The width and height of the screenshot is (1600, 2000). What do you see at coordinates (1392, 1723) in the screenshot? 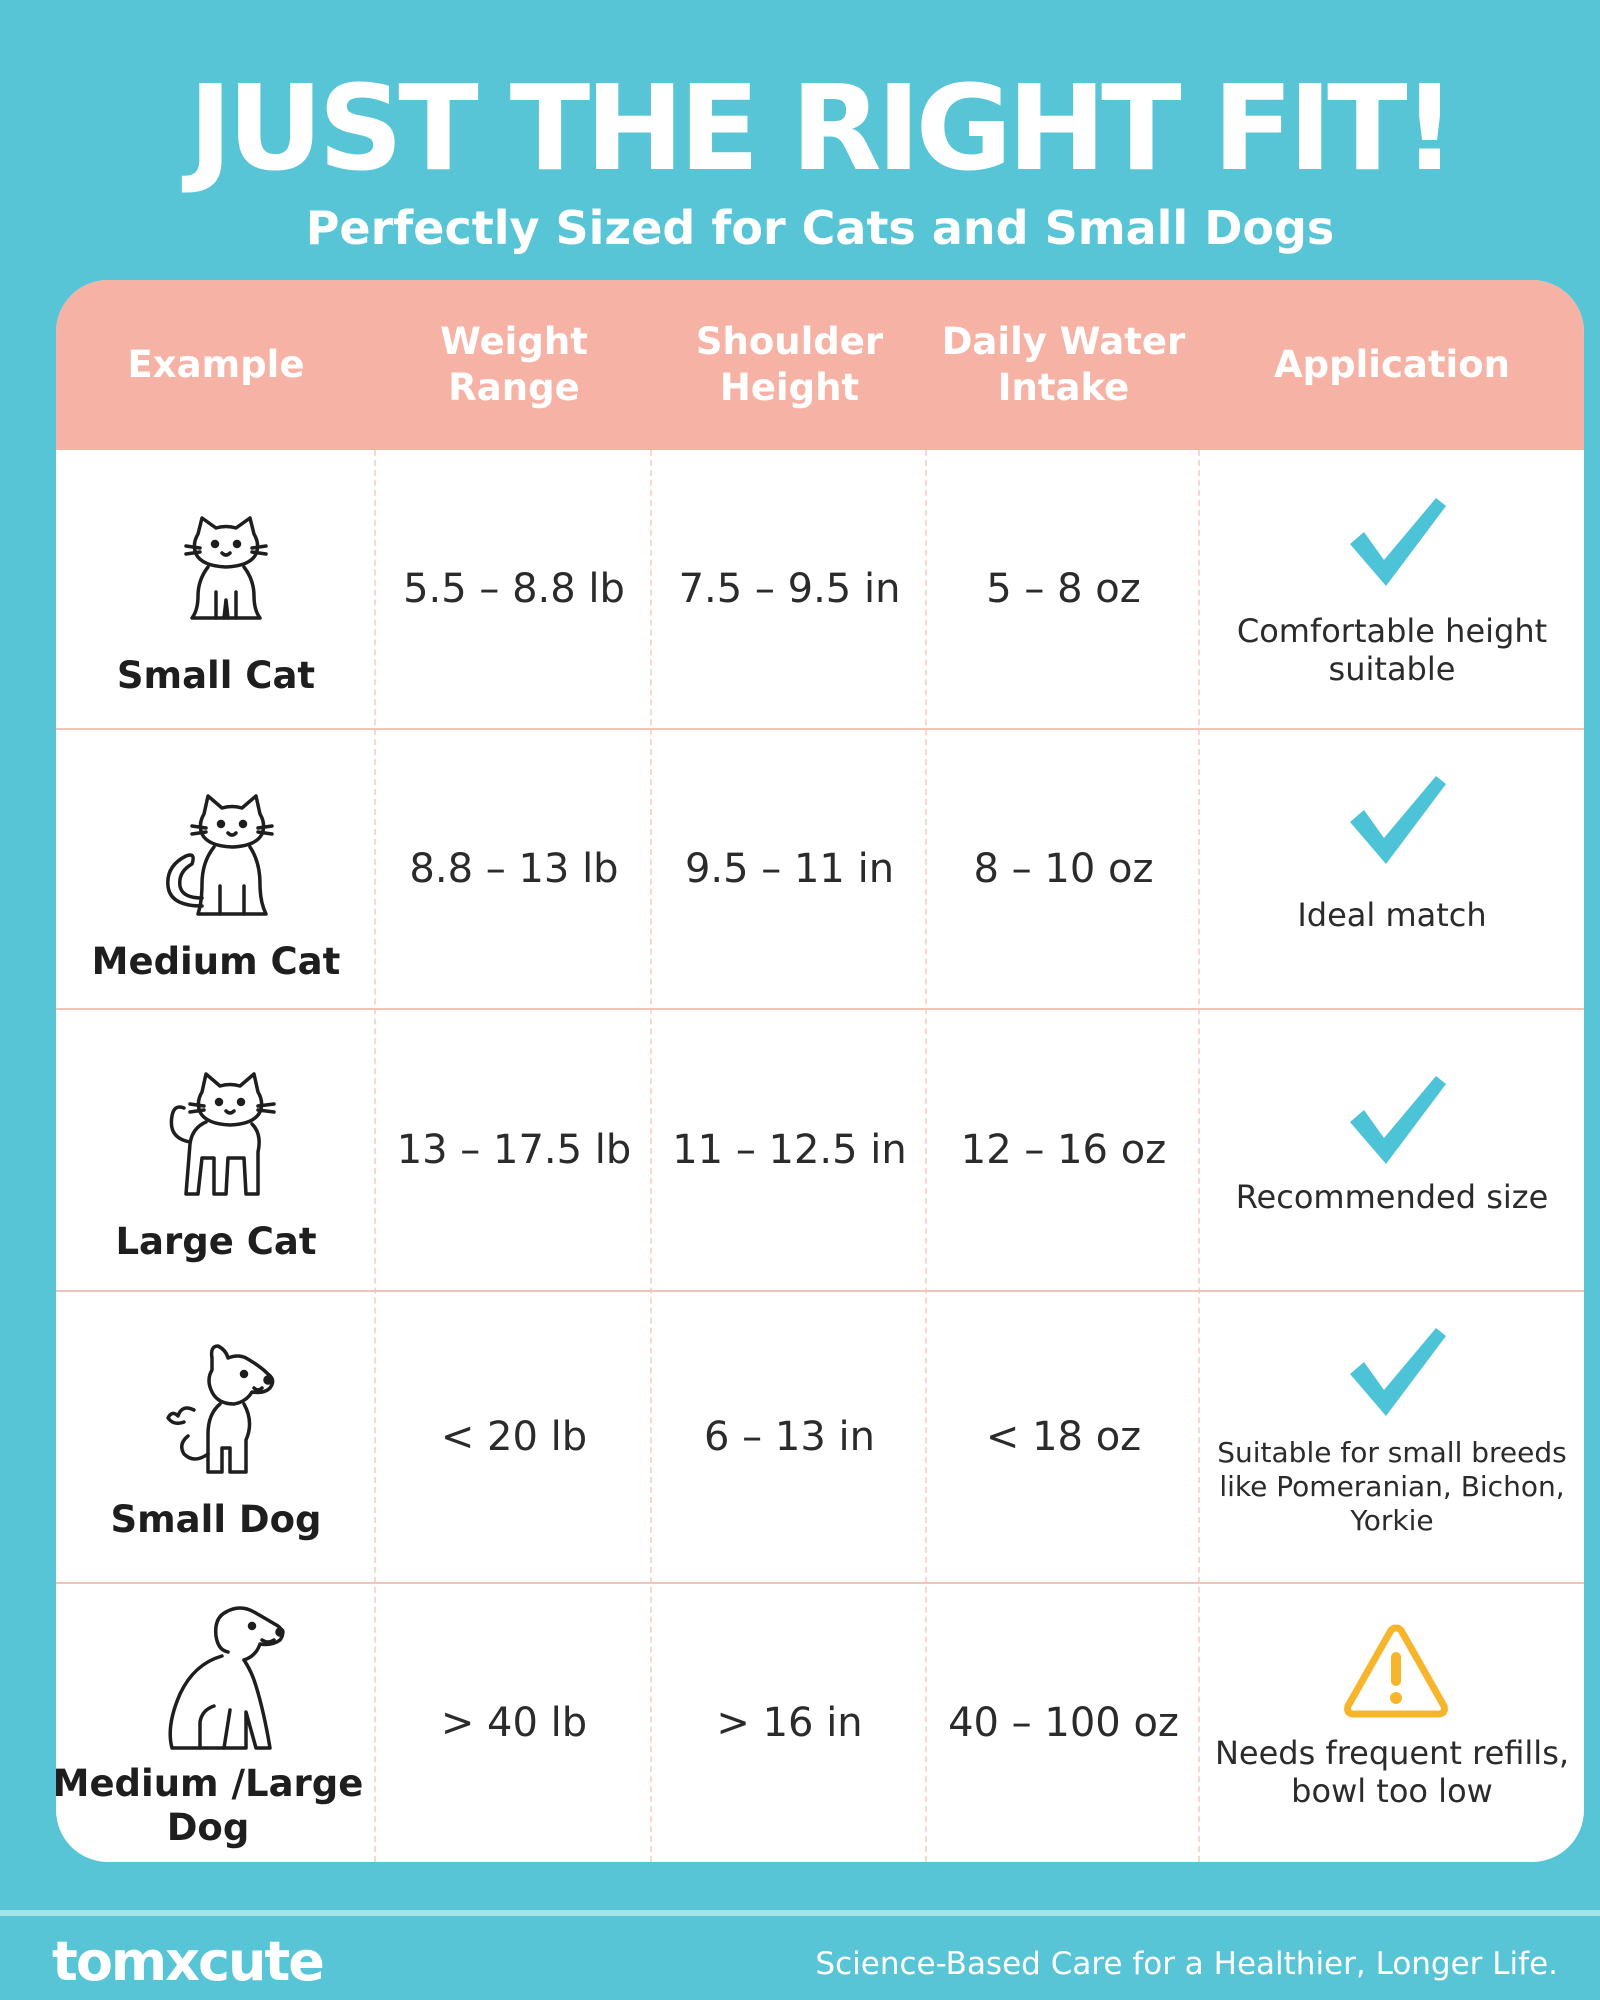
I see `application-cell: Needs frequent refills, bowl too low` at bounding box center [1392, 1723].